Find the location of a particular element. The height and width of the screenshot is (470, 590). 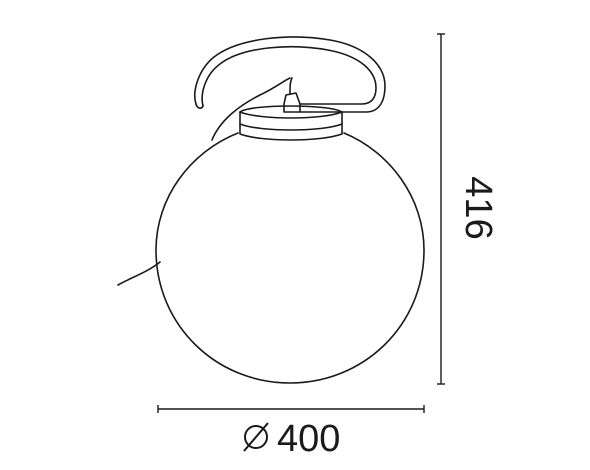

collar-top is located at coordinates (291, 109).